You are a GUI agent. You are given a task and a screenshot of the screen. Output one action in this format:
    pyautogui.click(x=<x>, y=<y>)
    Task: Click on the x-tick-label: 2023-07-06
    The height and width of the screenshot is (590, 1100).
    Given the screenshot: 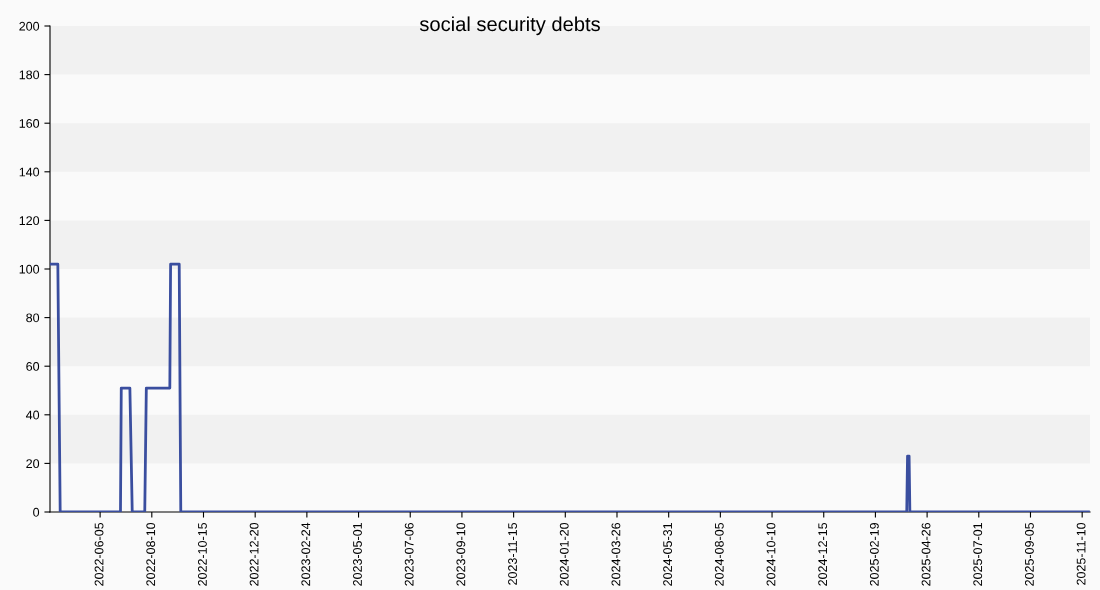 What is the action you would take?
    pyautogui.click(x=409, y=554)
    